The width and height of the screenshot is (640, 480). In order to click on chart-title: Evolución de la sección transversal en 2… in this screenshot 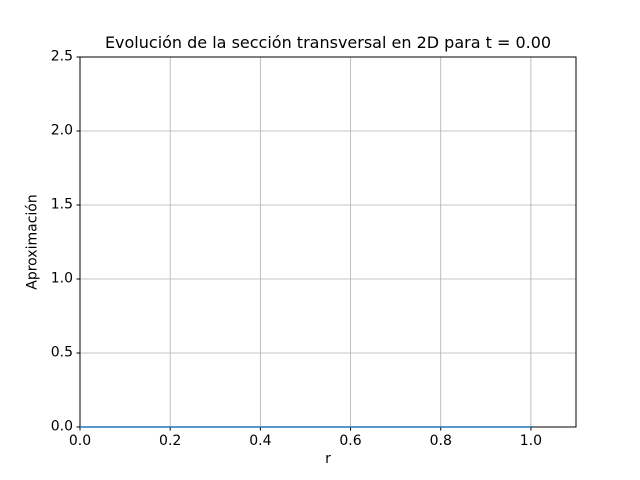, I will do `click(328, 42)`.